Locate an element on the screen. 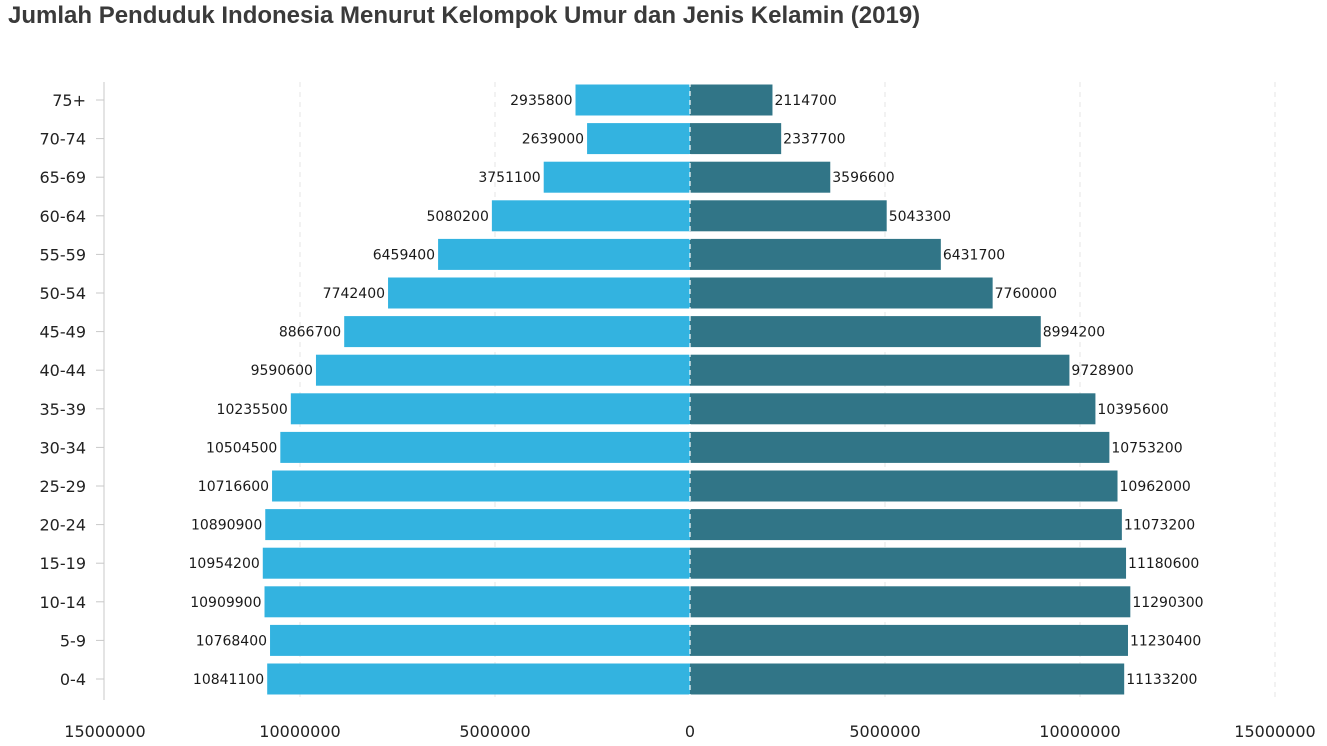  data-label-left: 9590600 is located at coordinates (282, 371).